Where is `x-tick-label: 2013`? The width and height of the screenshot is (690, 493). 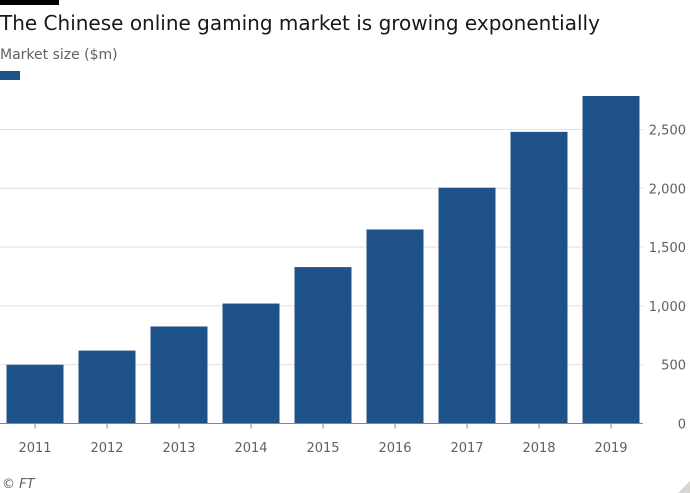 x-tick-label: 2013 is located at coordinates (178, 448).